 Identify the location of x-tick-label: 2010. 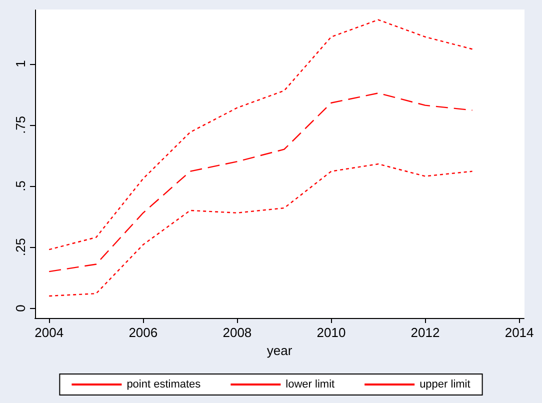
(331, 332).